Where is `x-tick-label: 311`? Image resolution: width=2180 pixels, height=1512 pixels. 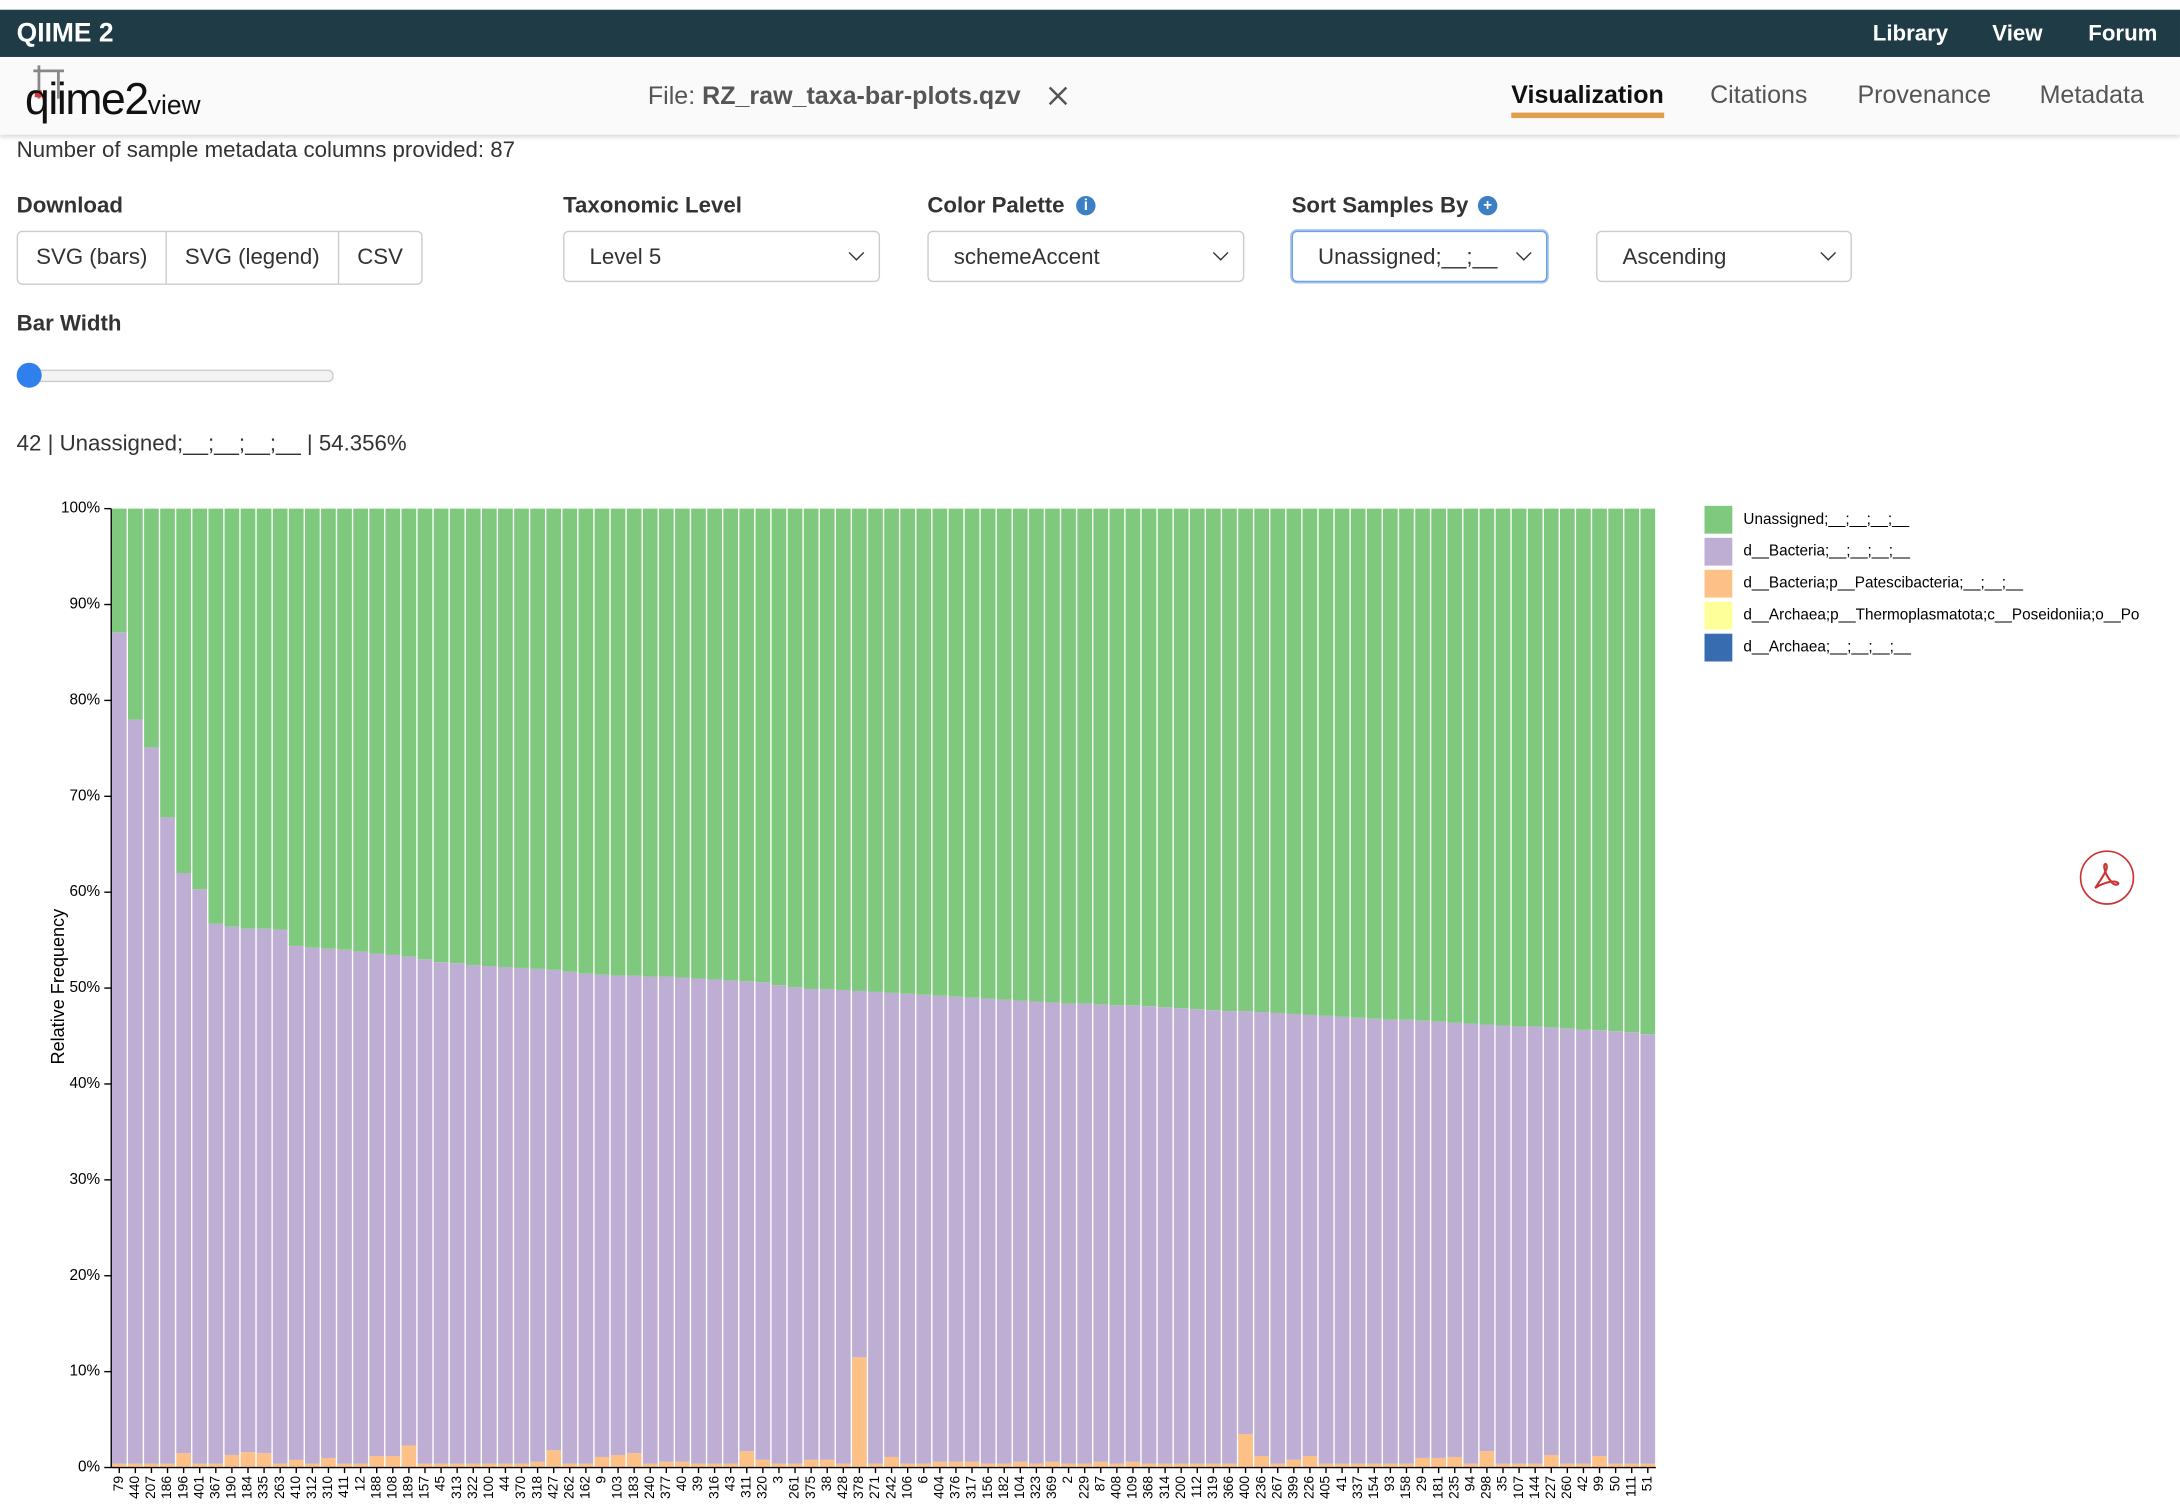
x-tick-label: 311 is located at coordinates (745, 1487).